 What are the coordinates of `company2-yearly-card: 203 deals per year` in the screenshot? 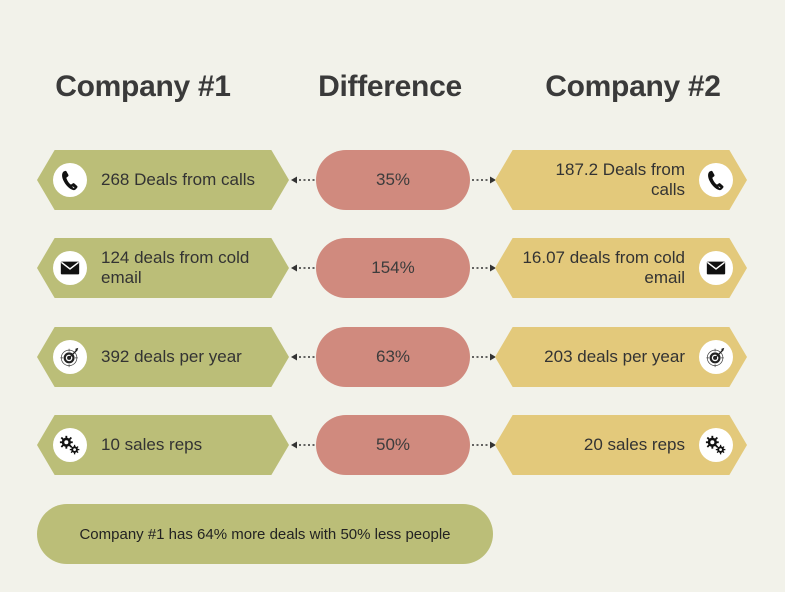 It's located at (621, 357).